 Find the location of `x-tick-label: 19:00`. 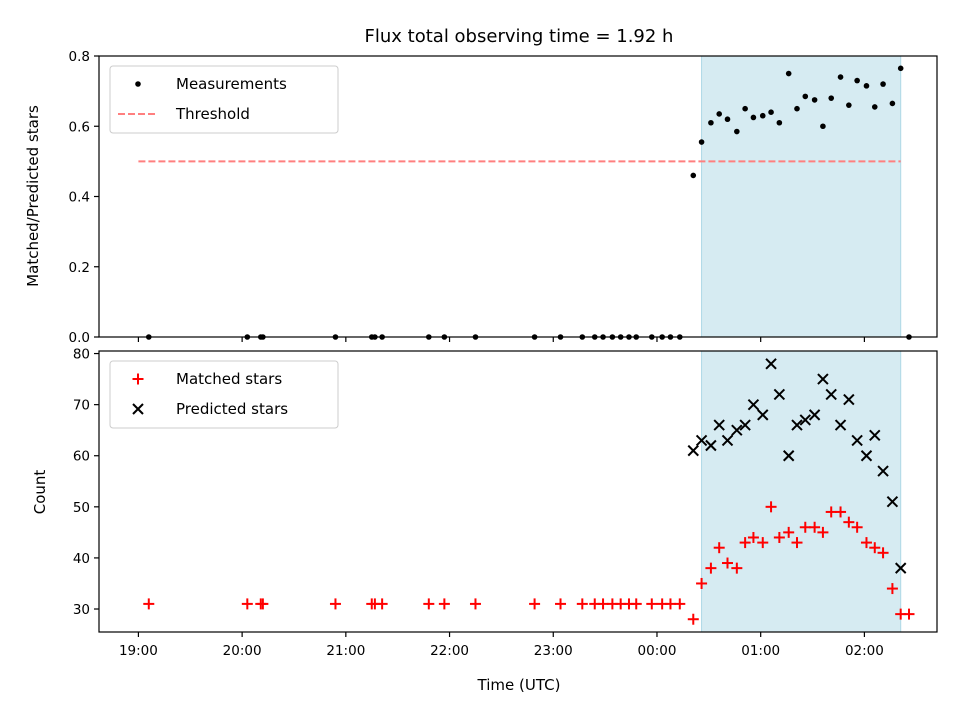

x-tick-label: 19:00 is located at coordinates (138, 651).